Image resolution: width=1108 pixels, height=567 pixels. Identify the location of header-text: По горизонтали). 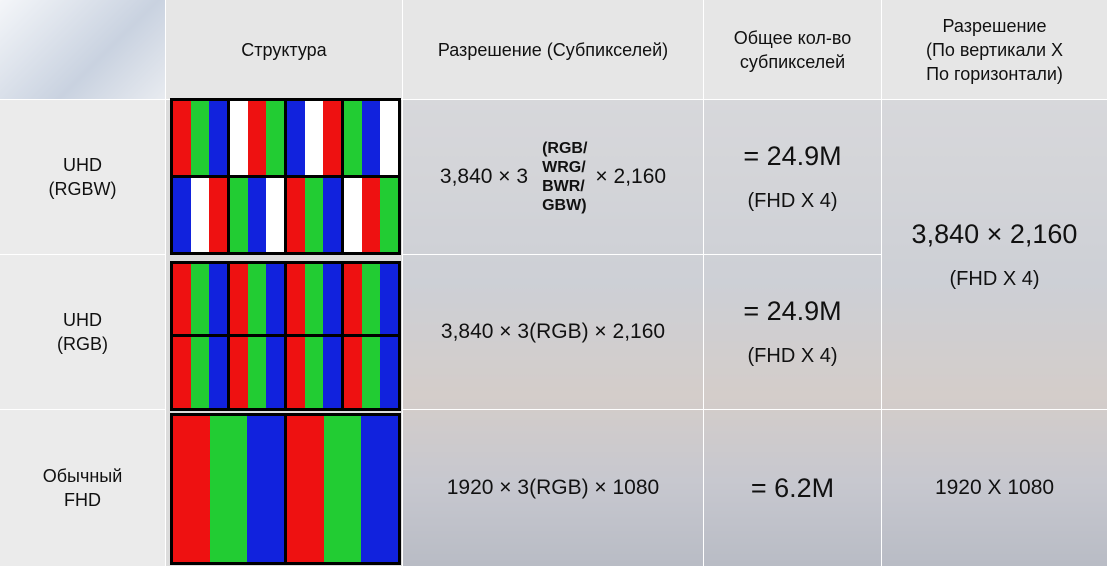
(994, 73).